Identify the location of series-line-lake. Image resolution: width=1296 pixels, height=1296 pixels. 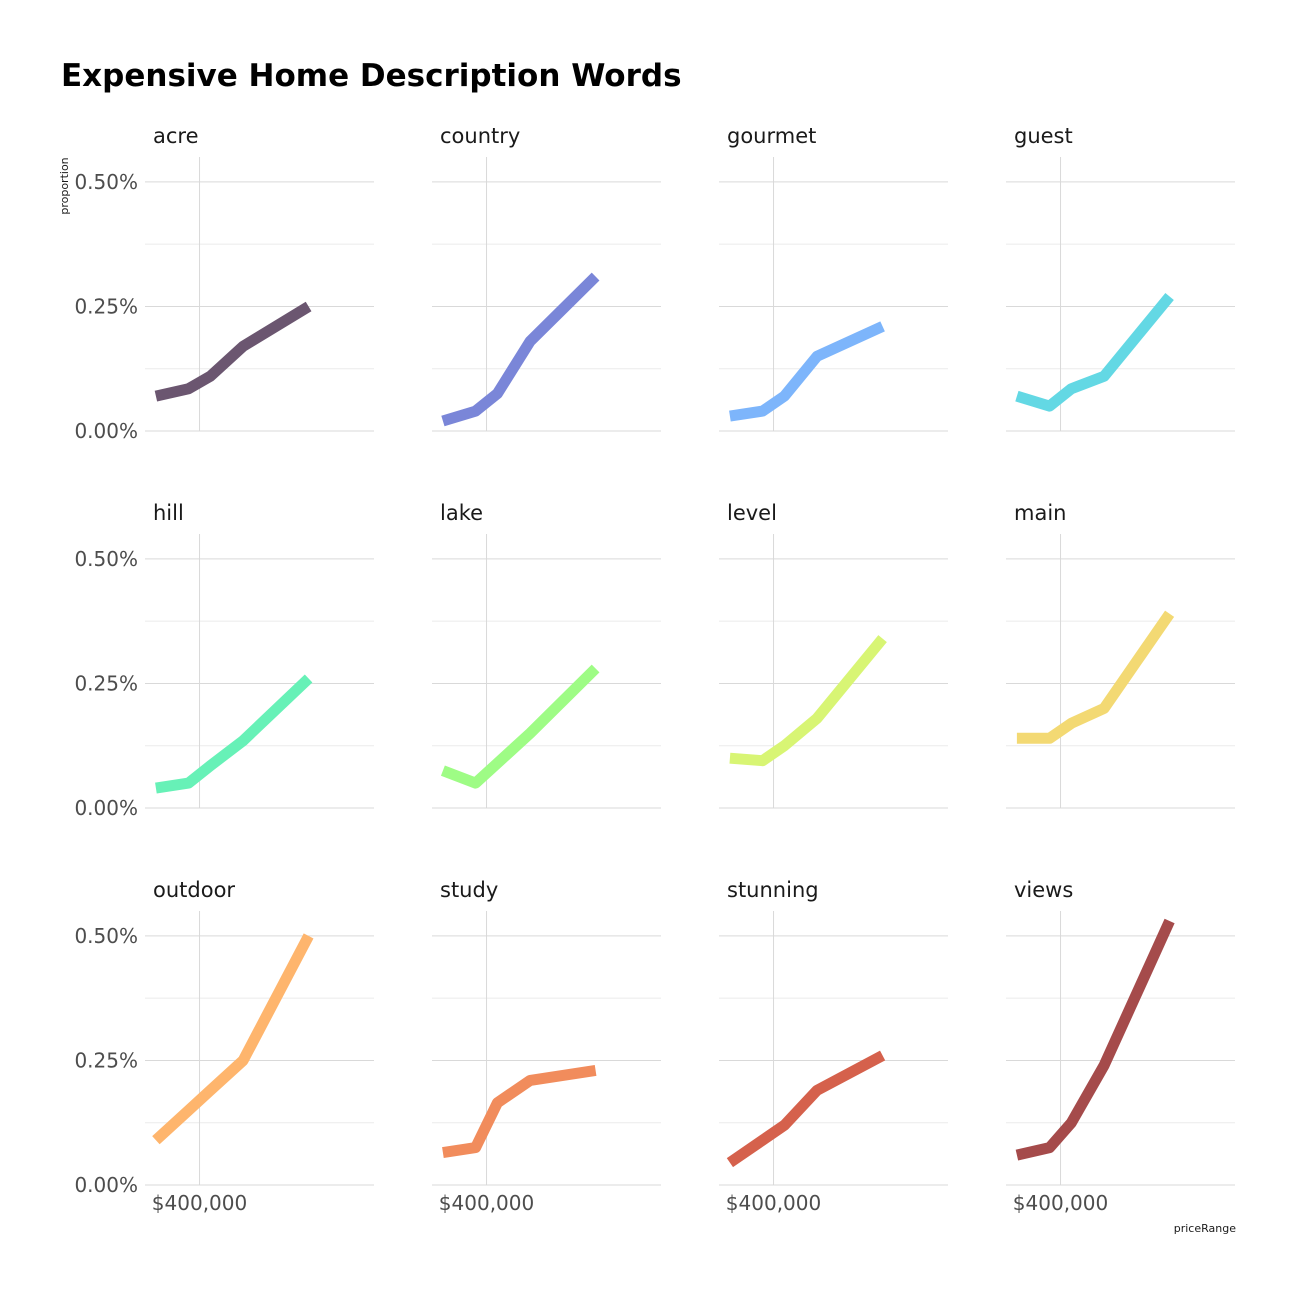
(520, 726).